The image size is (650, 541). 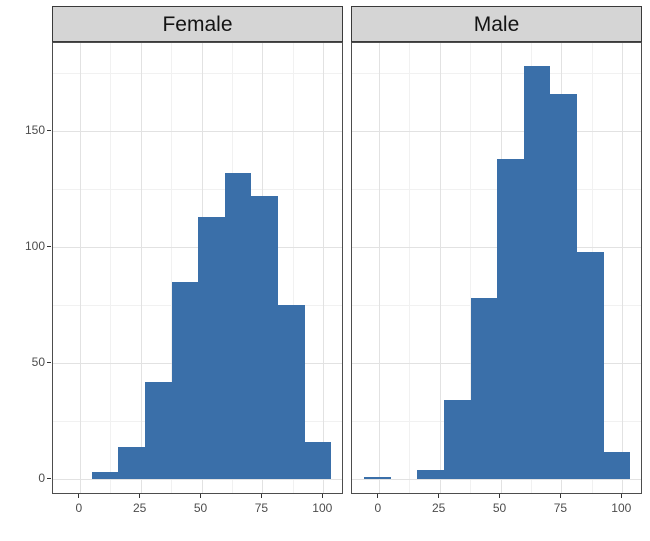 What do you see at coordinates (41, 477) in the screenshot?
I see `y-tick-label: 0` at bounding box center [41, 477].